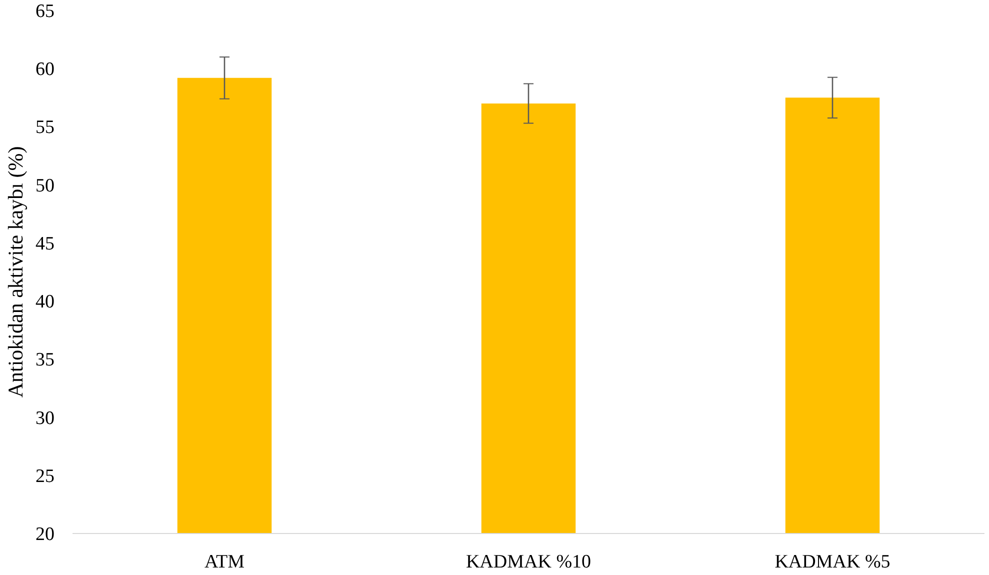  What do you see at coordinates (224, 562) in the screenshot?
I see `x-tick-label: ATM` at bounding box center [224, 562].